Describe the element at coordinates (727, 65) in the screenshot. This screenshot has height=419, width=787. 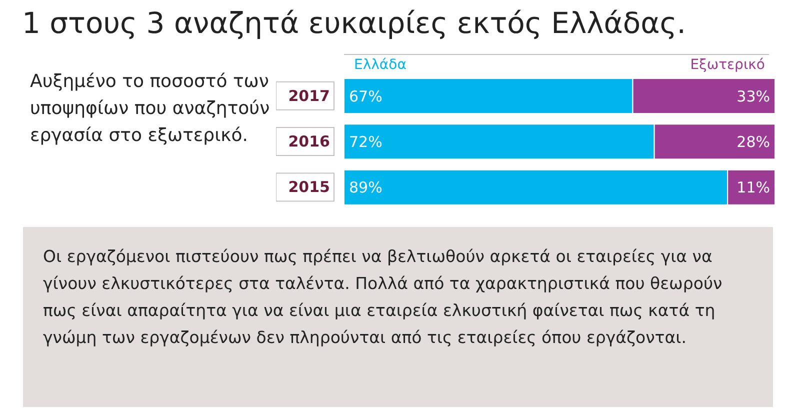
I see `series-label: Εξωτερικό` at that location.